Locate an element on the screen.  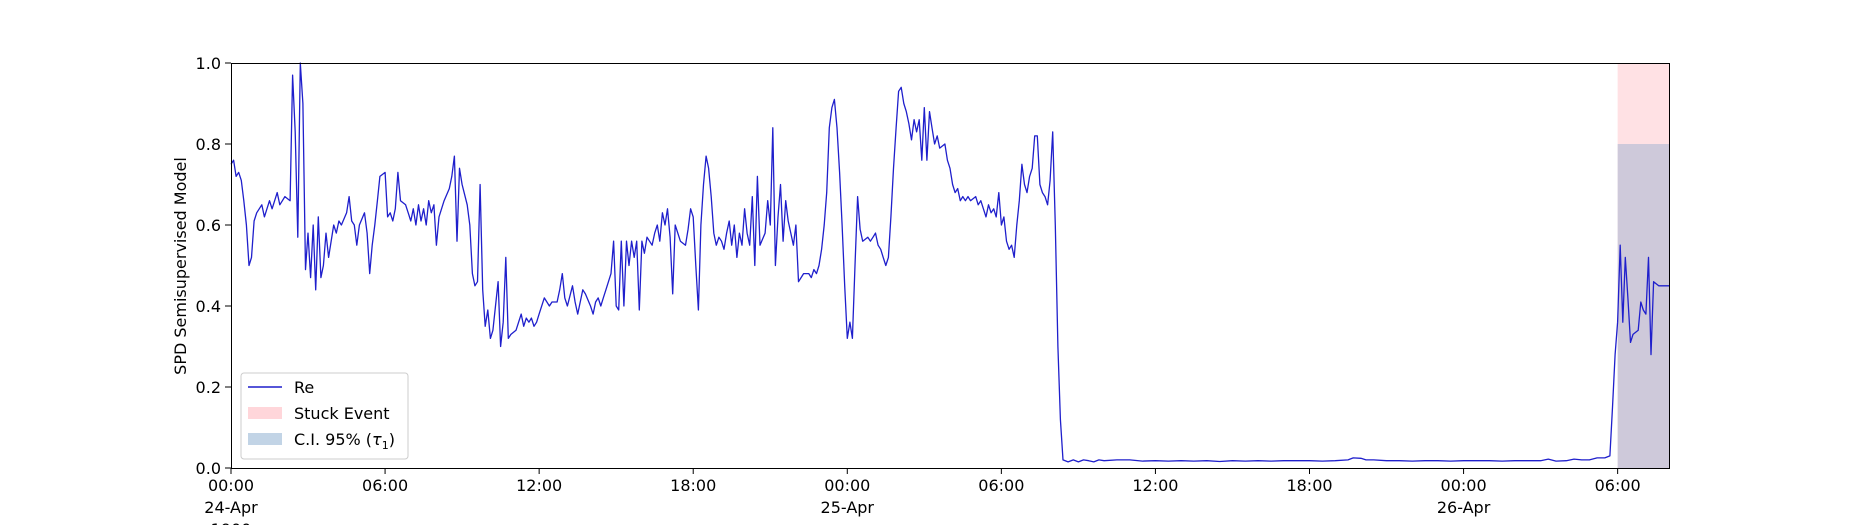
x-tick-label: 25-Apr is located at coordinates (848, 507).